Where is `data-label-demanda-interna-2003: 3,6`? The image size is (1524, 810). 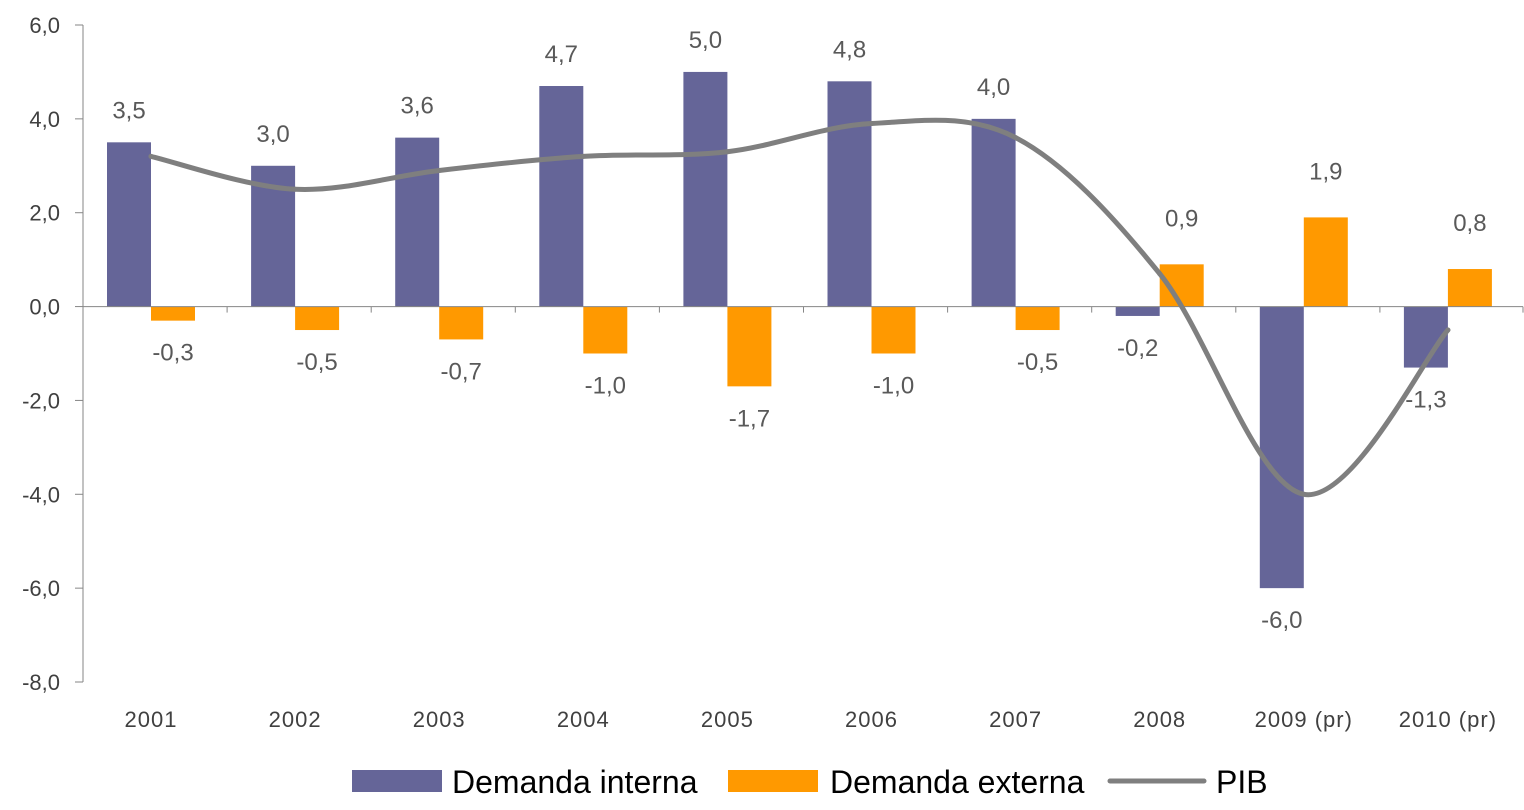 data-label-demanda-interna-2003: 3,6 is located at coordinates (417, 106).